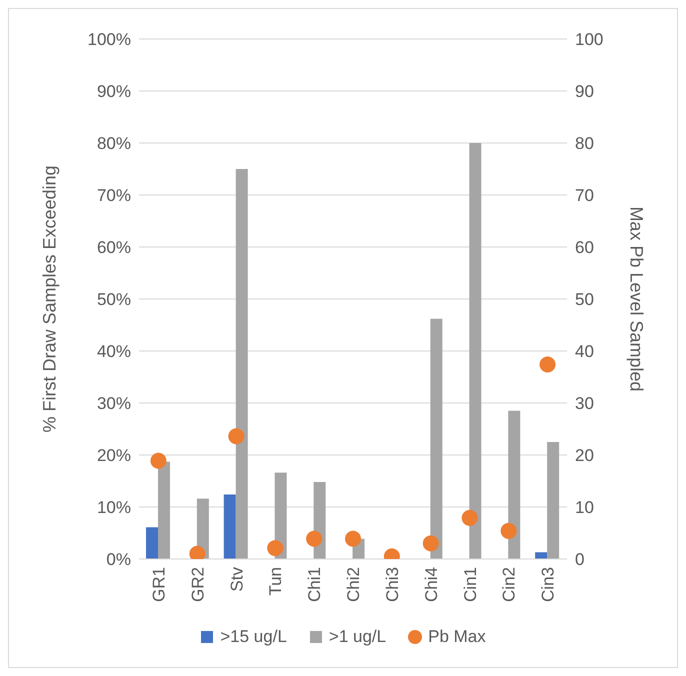  Describe the element at coordinates (113, 456) in the screenshot. I see `y-tick-label: 20%` at that location.